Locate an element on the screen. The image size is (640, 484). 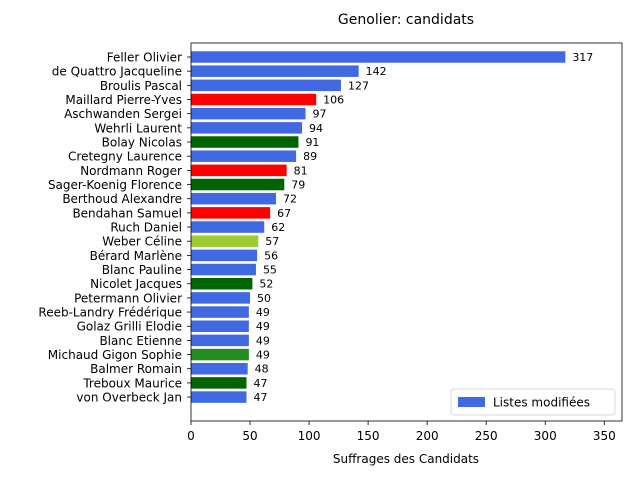
y-tick-label: Broulis Pascal is located at coordinates (141, 86).